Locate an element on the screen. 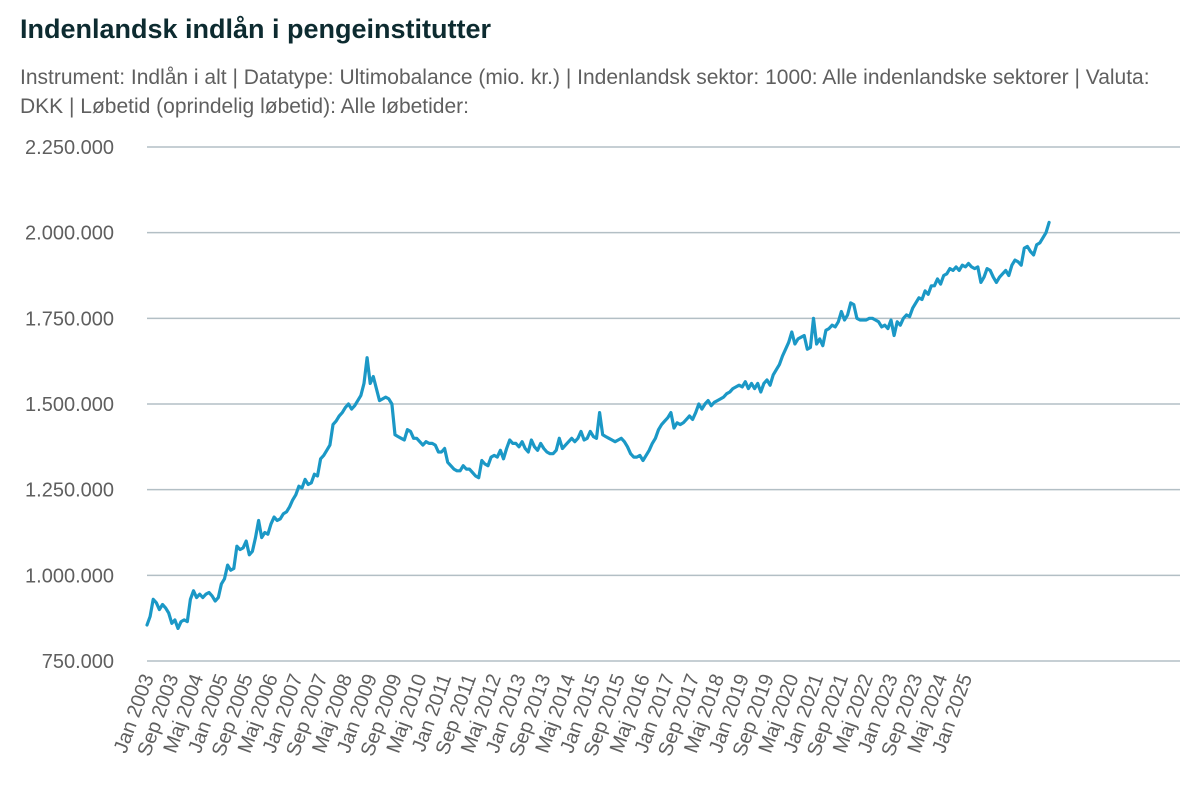  y-tick-label: 1.500.000 is located at coordinates (69, 405).